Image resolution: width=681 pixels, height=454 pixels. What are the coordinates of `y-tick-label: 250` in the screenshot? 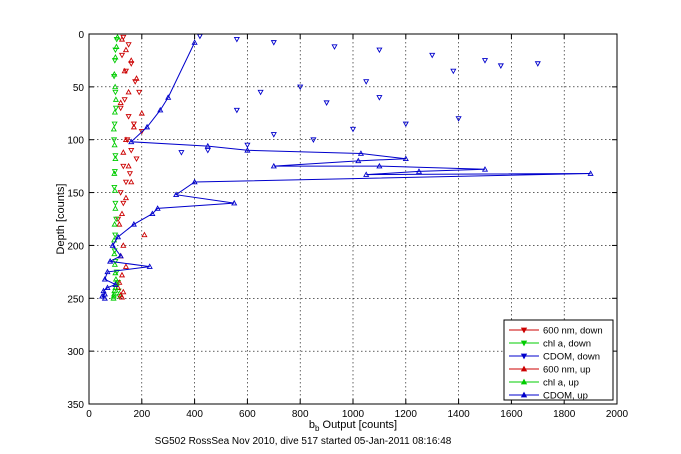 It's located at (75, 299).